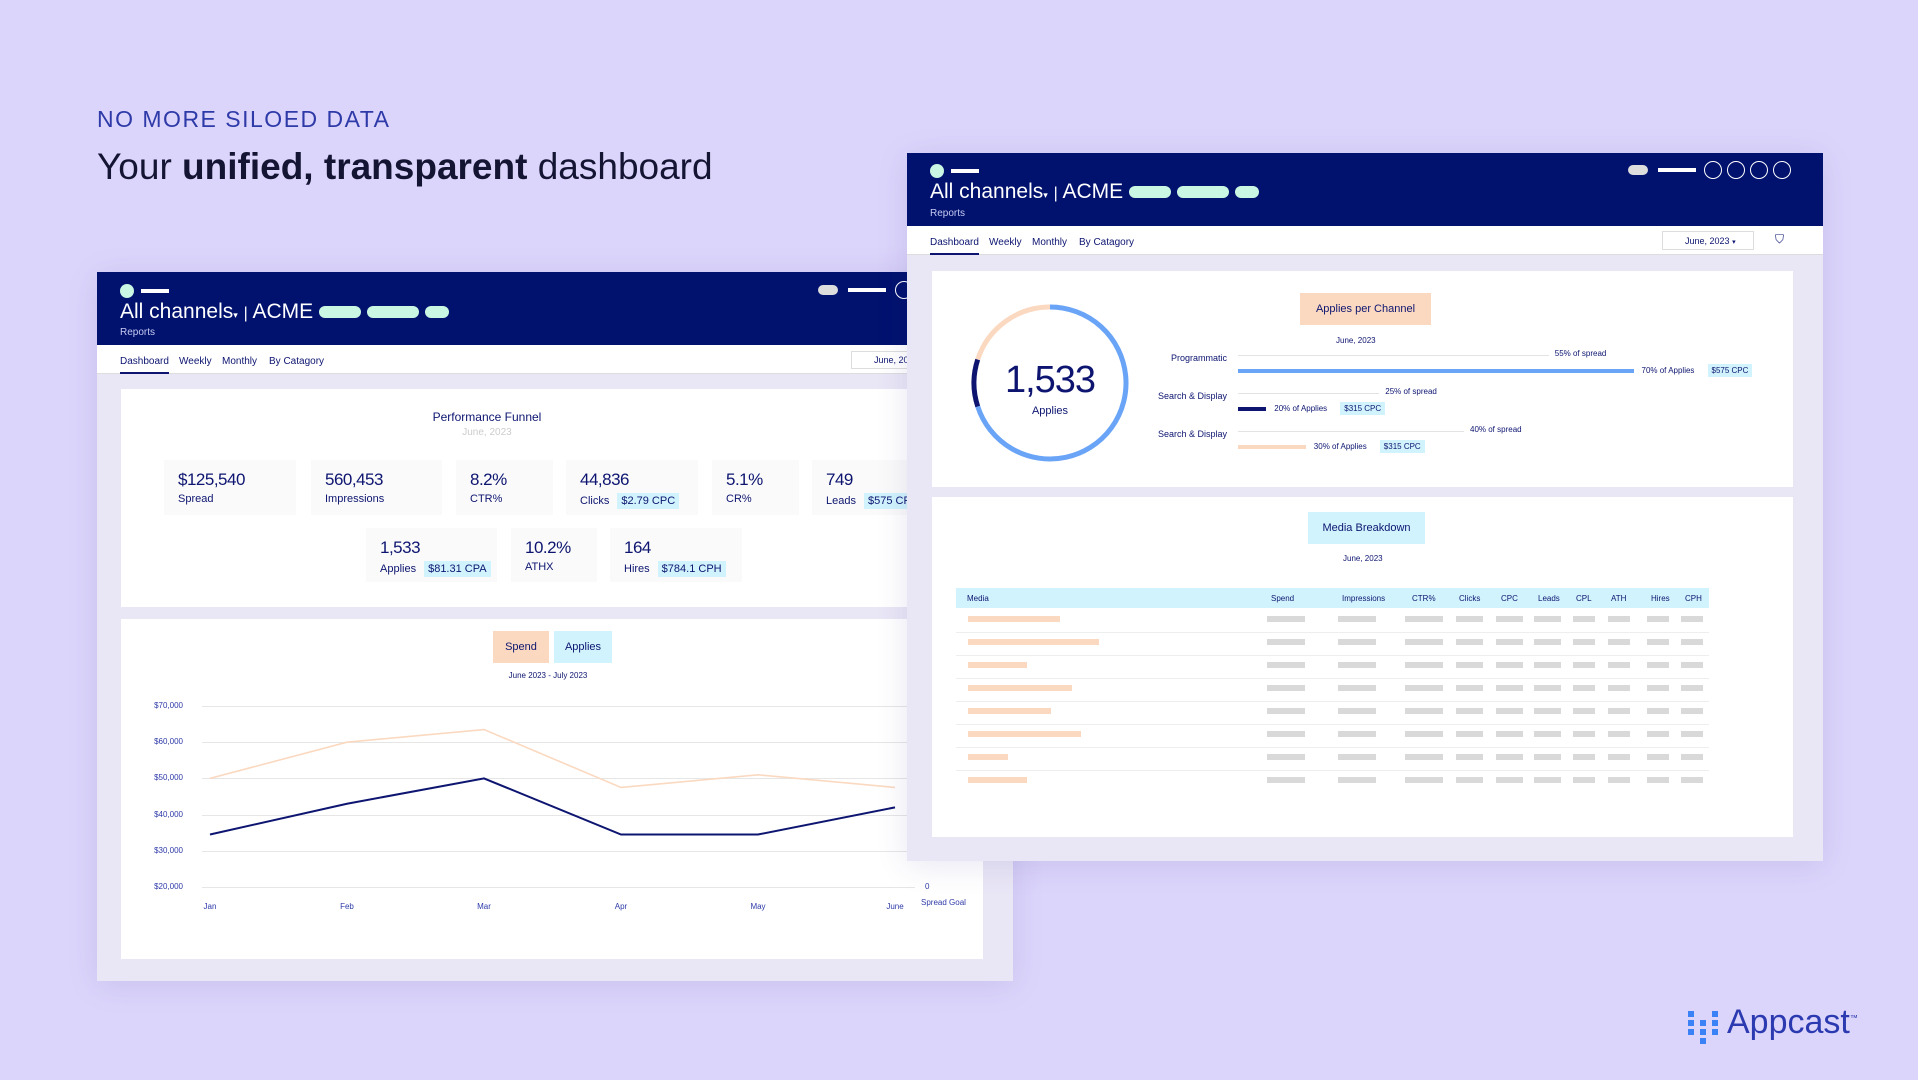  I want to click on spread-line, so click(1393, 355).